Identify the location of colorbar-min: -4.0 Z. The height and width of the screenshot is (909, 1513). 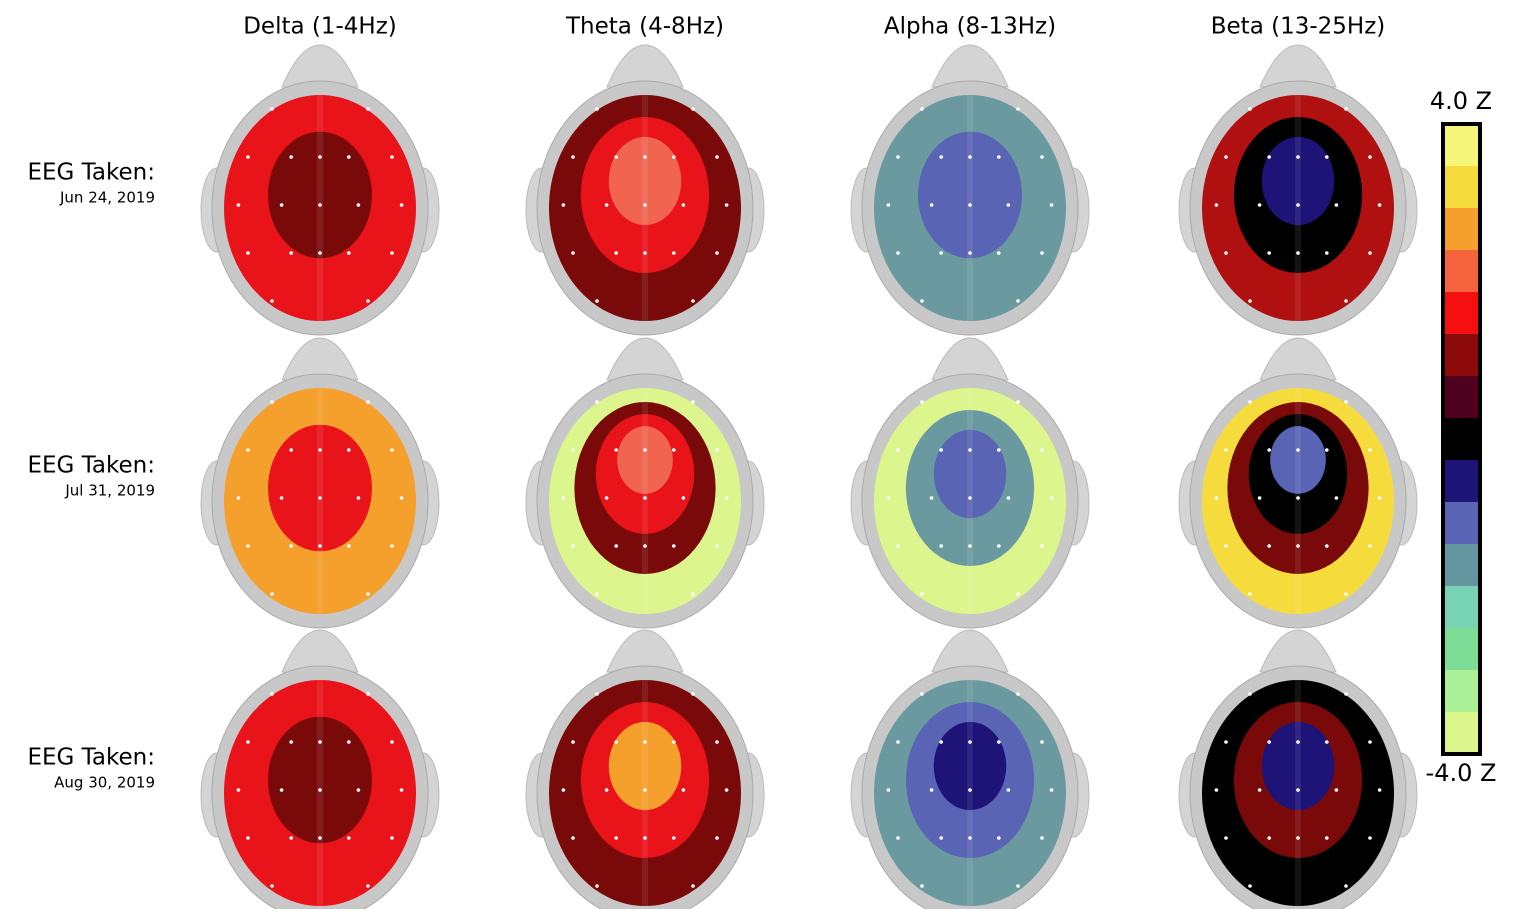
(1461, 773).